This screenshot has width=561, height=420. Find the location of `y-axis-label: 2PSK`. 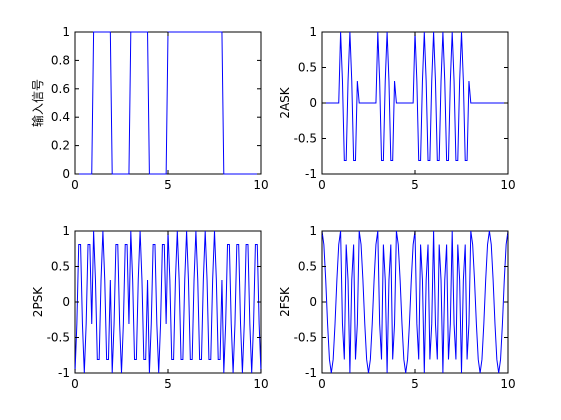

y-axis-label: 2PSK is located at coordinates (38, 301).